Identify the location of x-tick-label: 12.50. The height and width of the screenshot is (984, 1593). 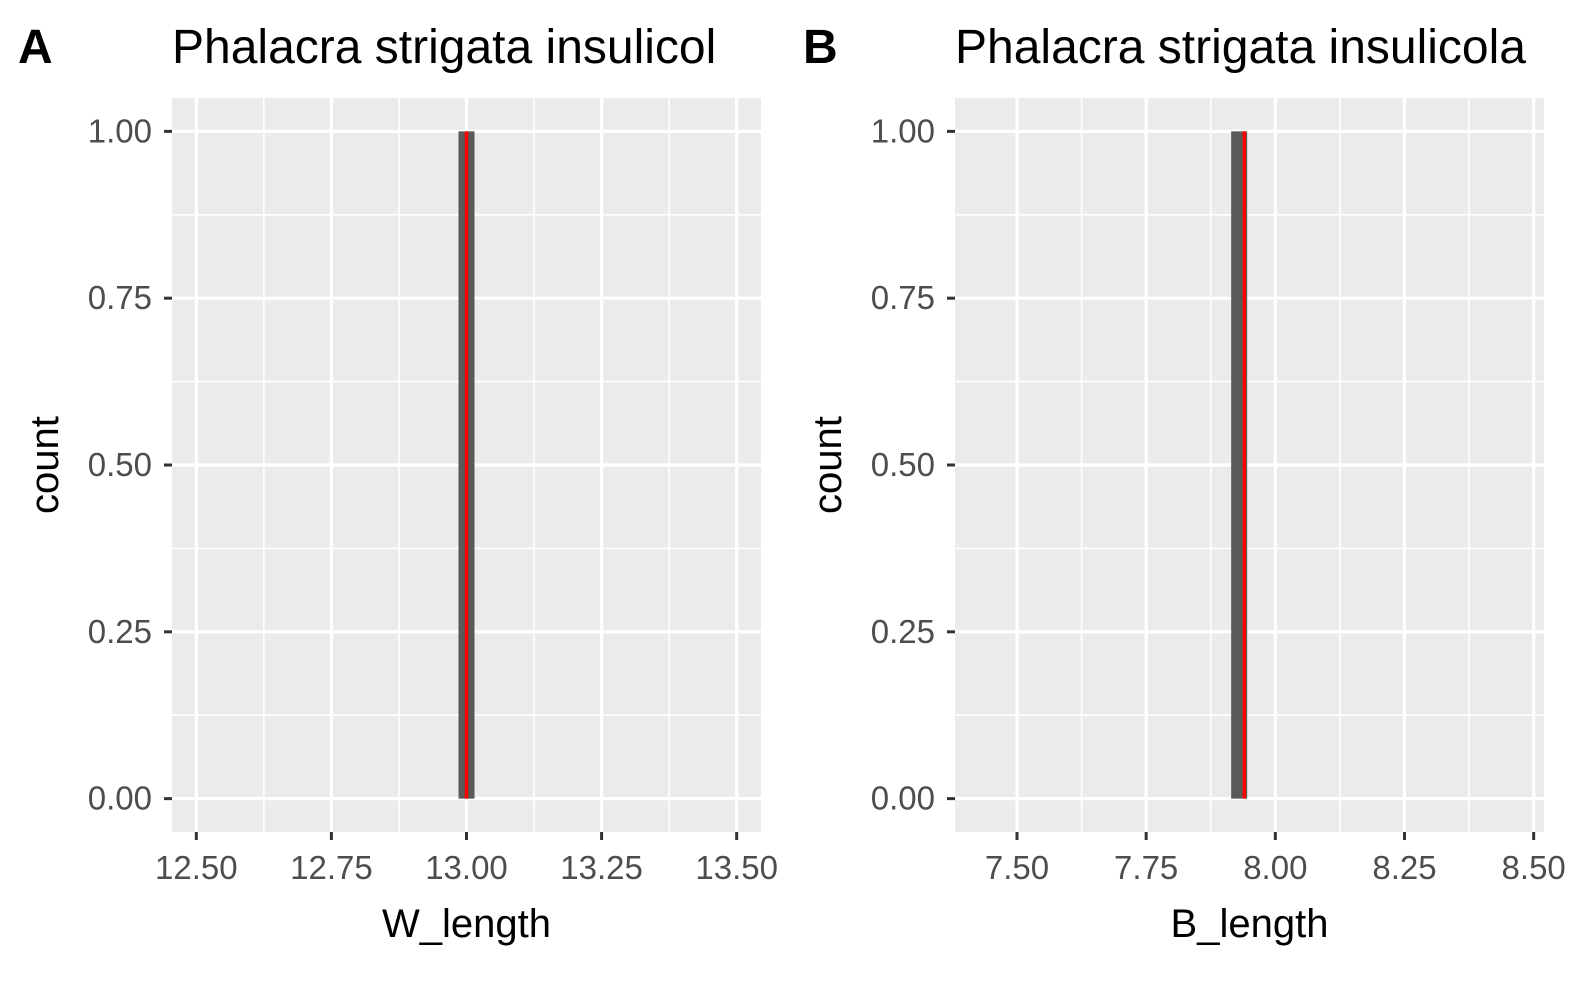
(196, 867).